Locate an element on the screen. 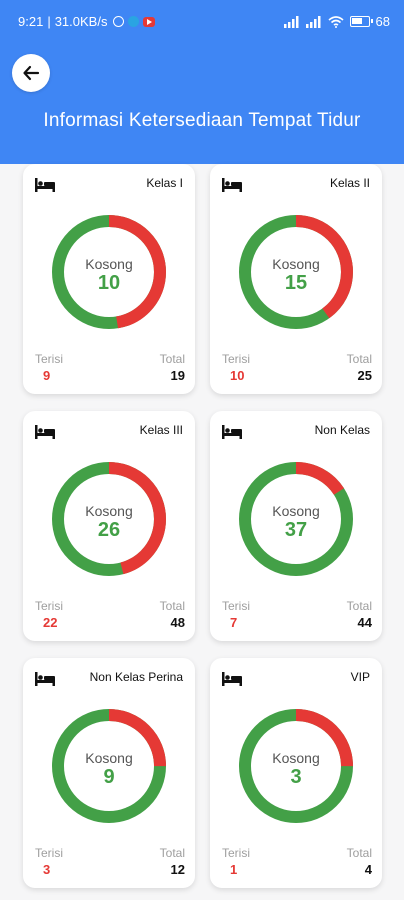 The image size is (404, 900). terisi-value: 22 is located at coordinates (50, 622).